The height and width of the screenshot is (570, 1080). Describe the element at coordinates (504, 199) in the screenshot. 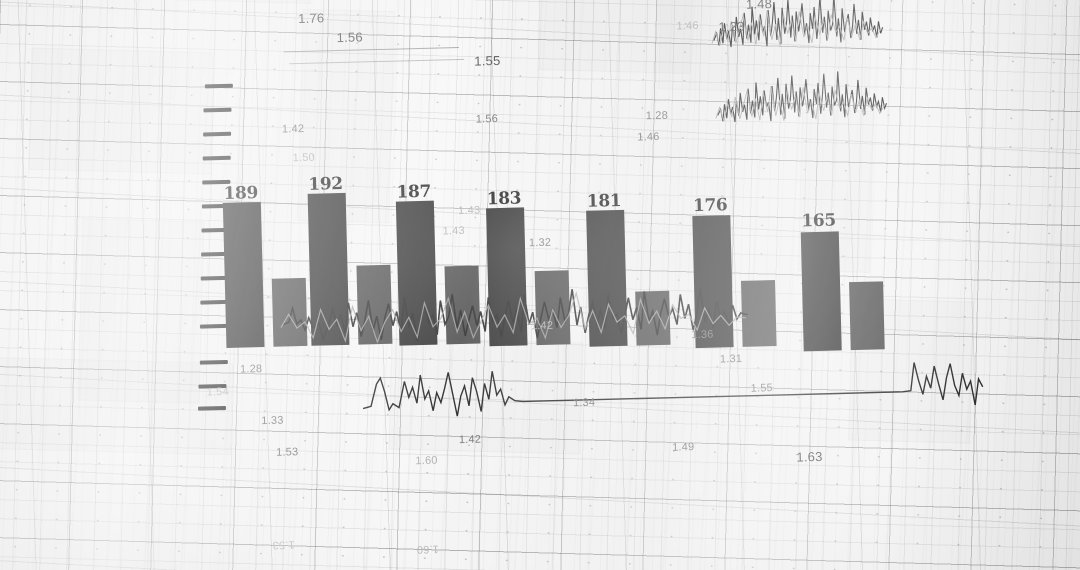

I see `bar-value-label: 183` at that location.